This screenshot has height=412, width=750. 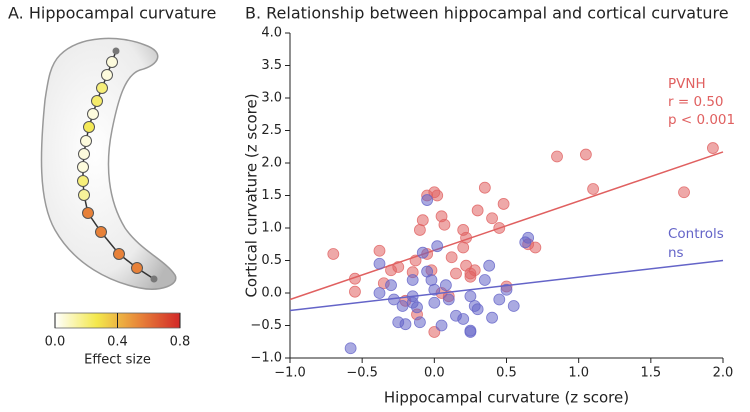 I want to click on colorbar-tick-label: 0.0, so click(x=55, y=342).